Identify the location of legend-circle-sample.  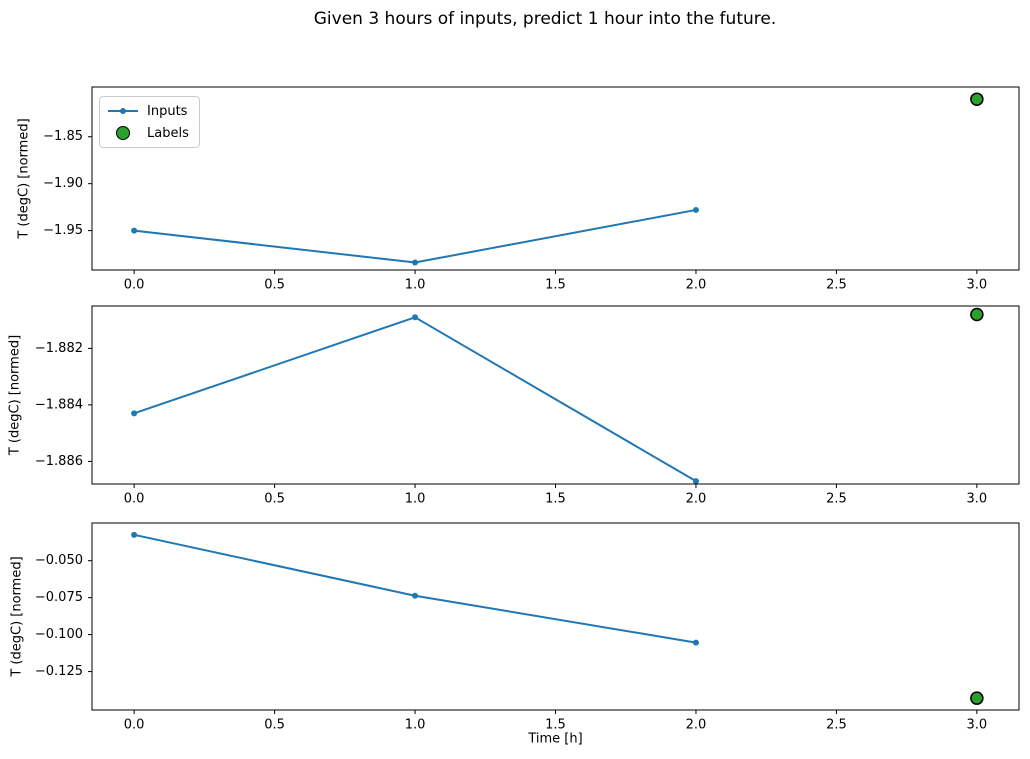
(123, 133).